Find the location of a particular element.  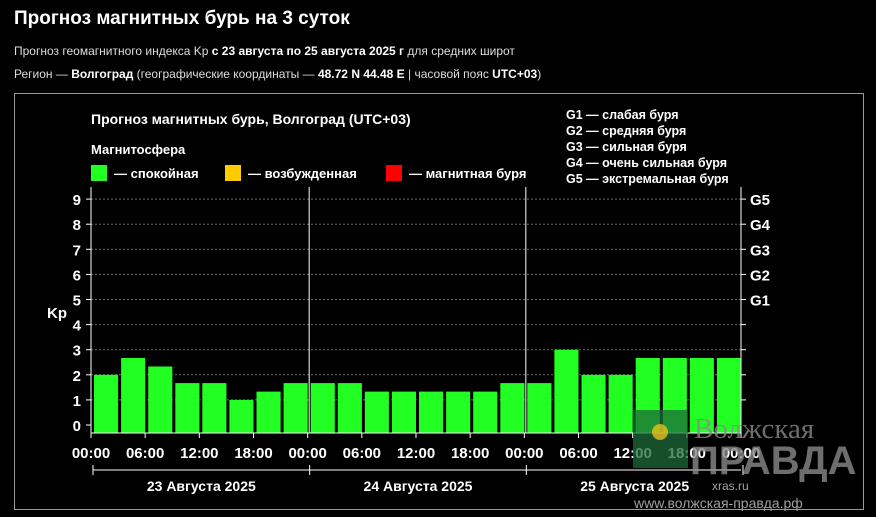

day-label: 23 Августа 2025 is located at coordinates (201, 486).